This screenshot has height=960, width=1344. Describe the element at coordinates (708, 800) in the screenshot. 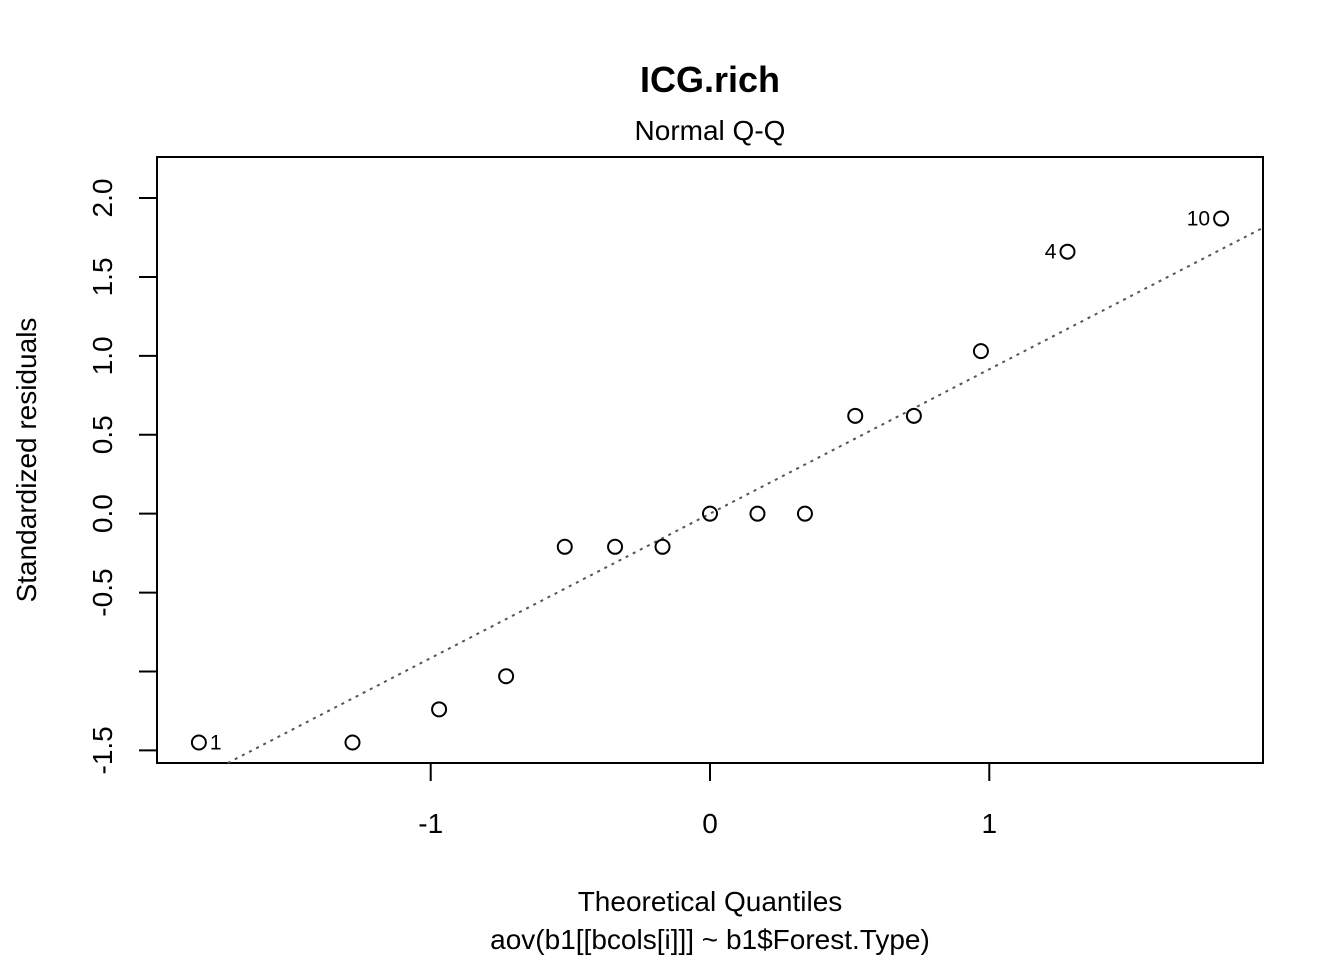

I see `x-axis: -1 0 1` at that location.